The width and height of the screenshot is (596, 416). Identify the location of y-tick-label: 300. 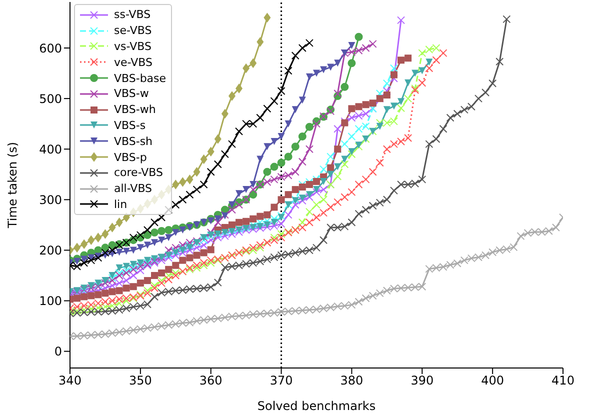
(50, 199).